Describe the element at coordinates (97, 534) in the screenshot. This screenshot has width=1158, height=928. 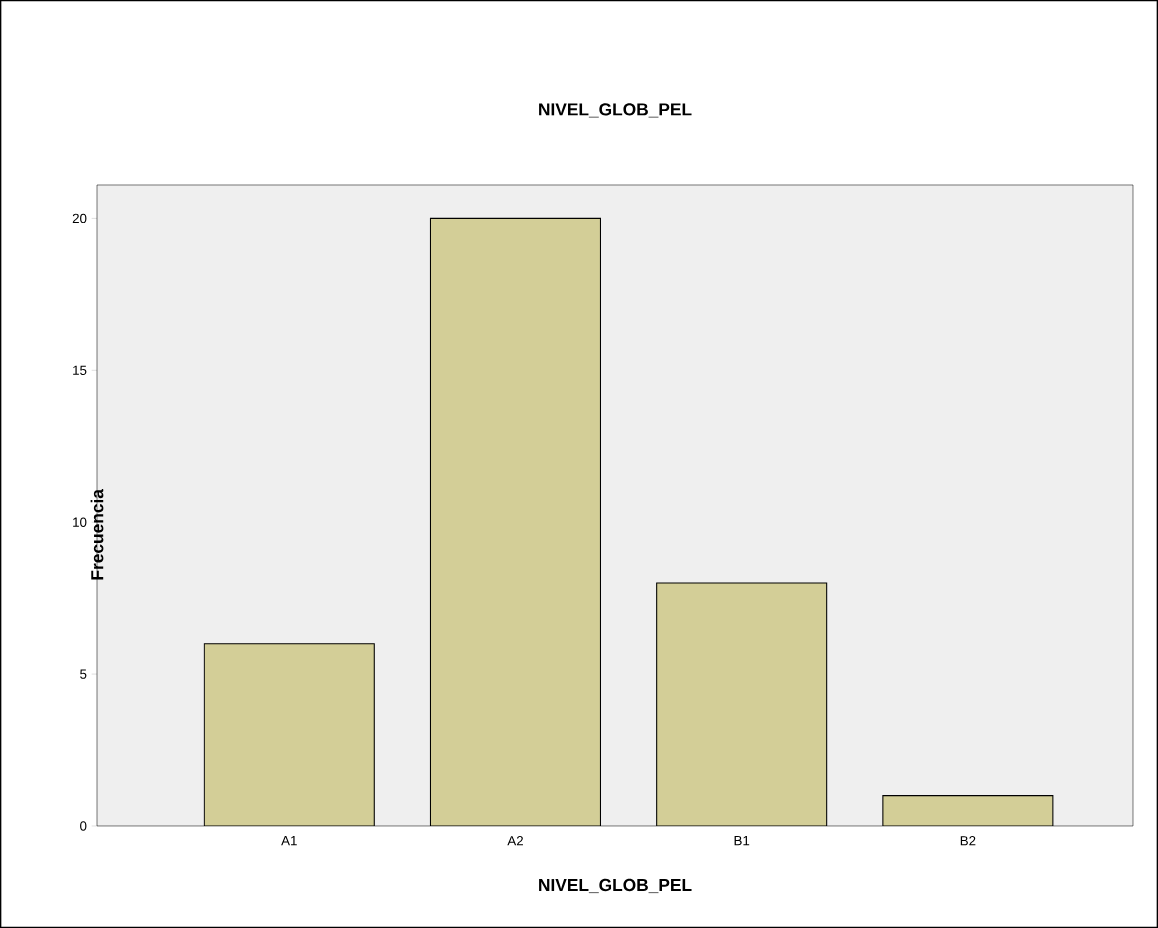
I see `y-axis-title: Frecuencia` at that location.